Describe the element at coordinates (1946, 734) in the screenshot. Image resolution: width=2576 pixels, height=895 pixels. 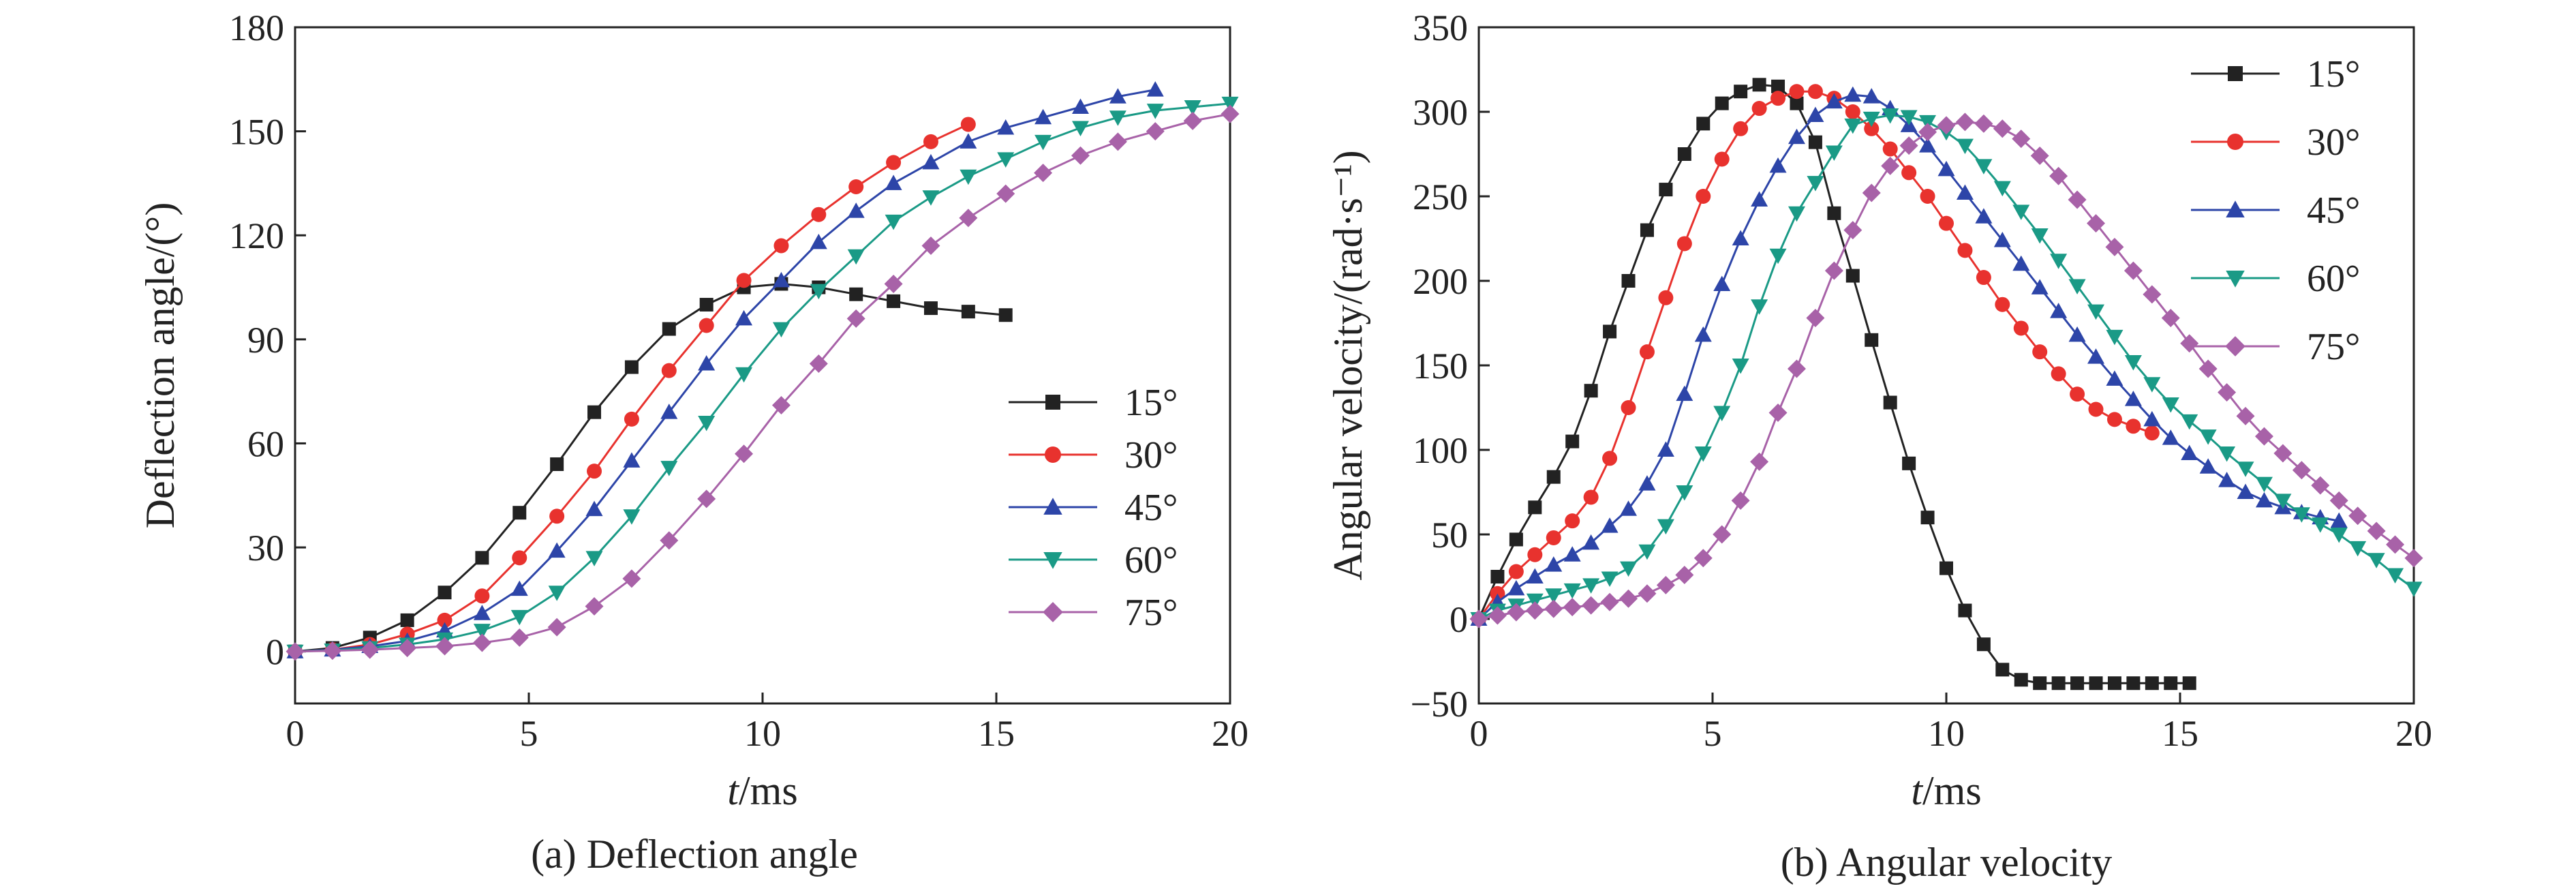
I see `x-tick-label: 10` at that location.